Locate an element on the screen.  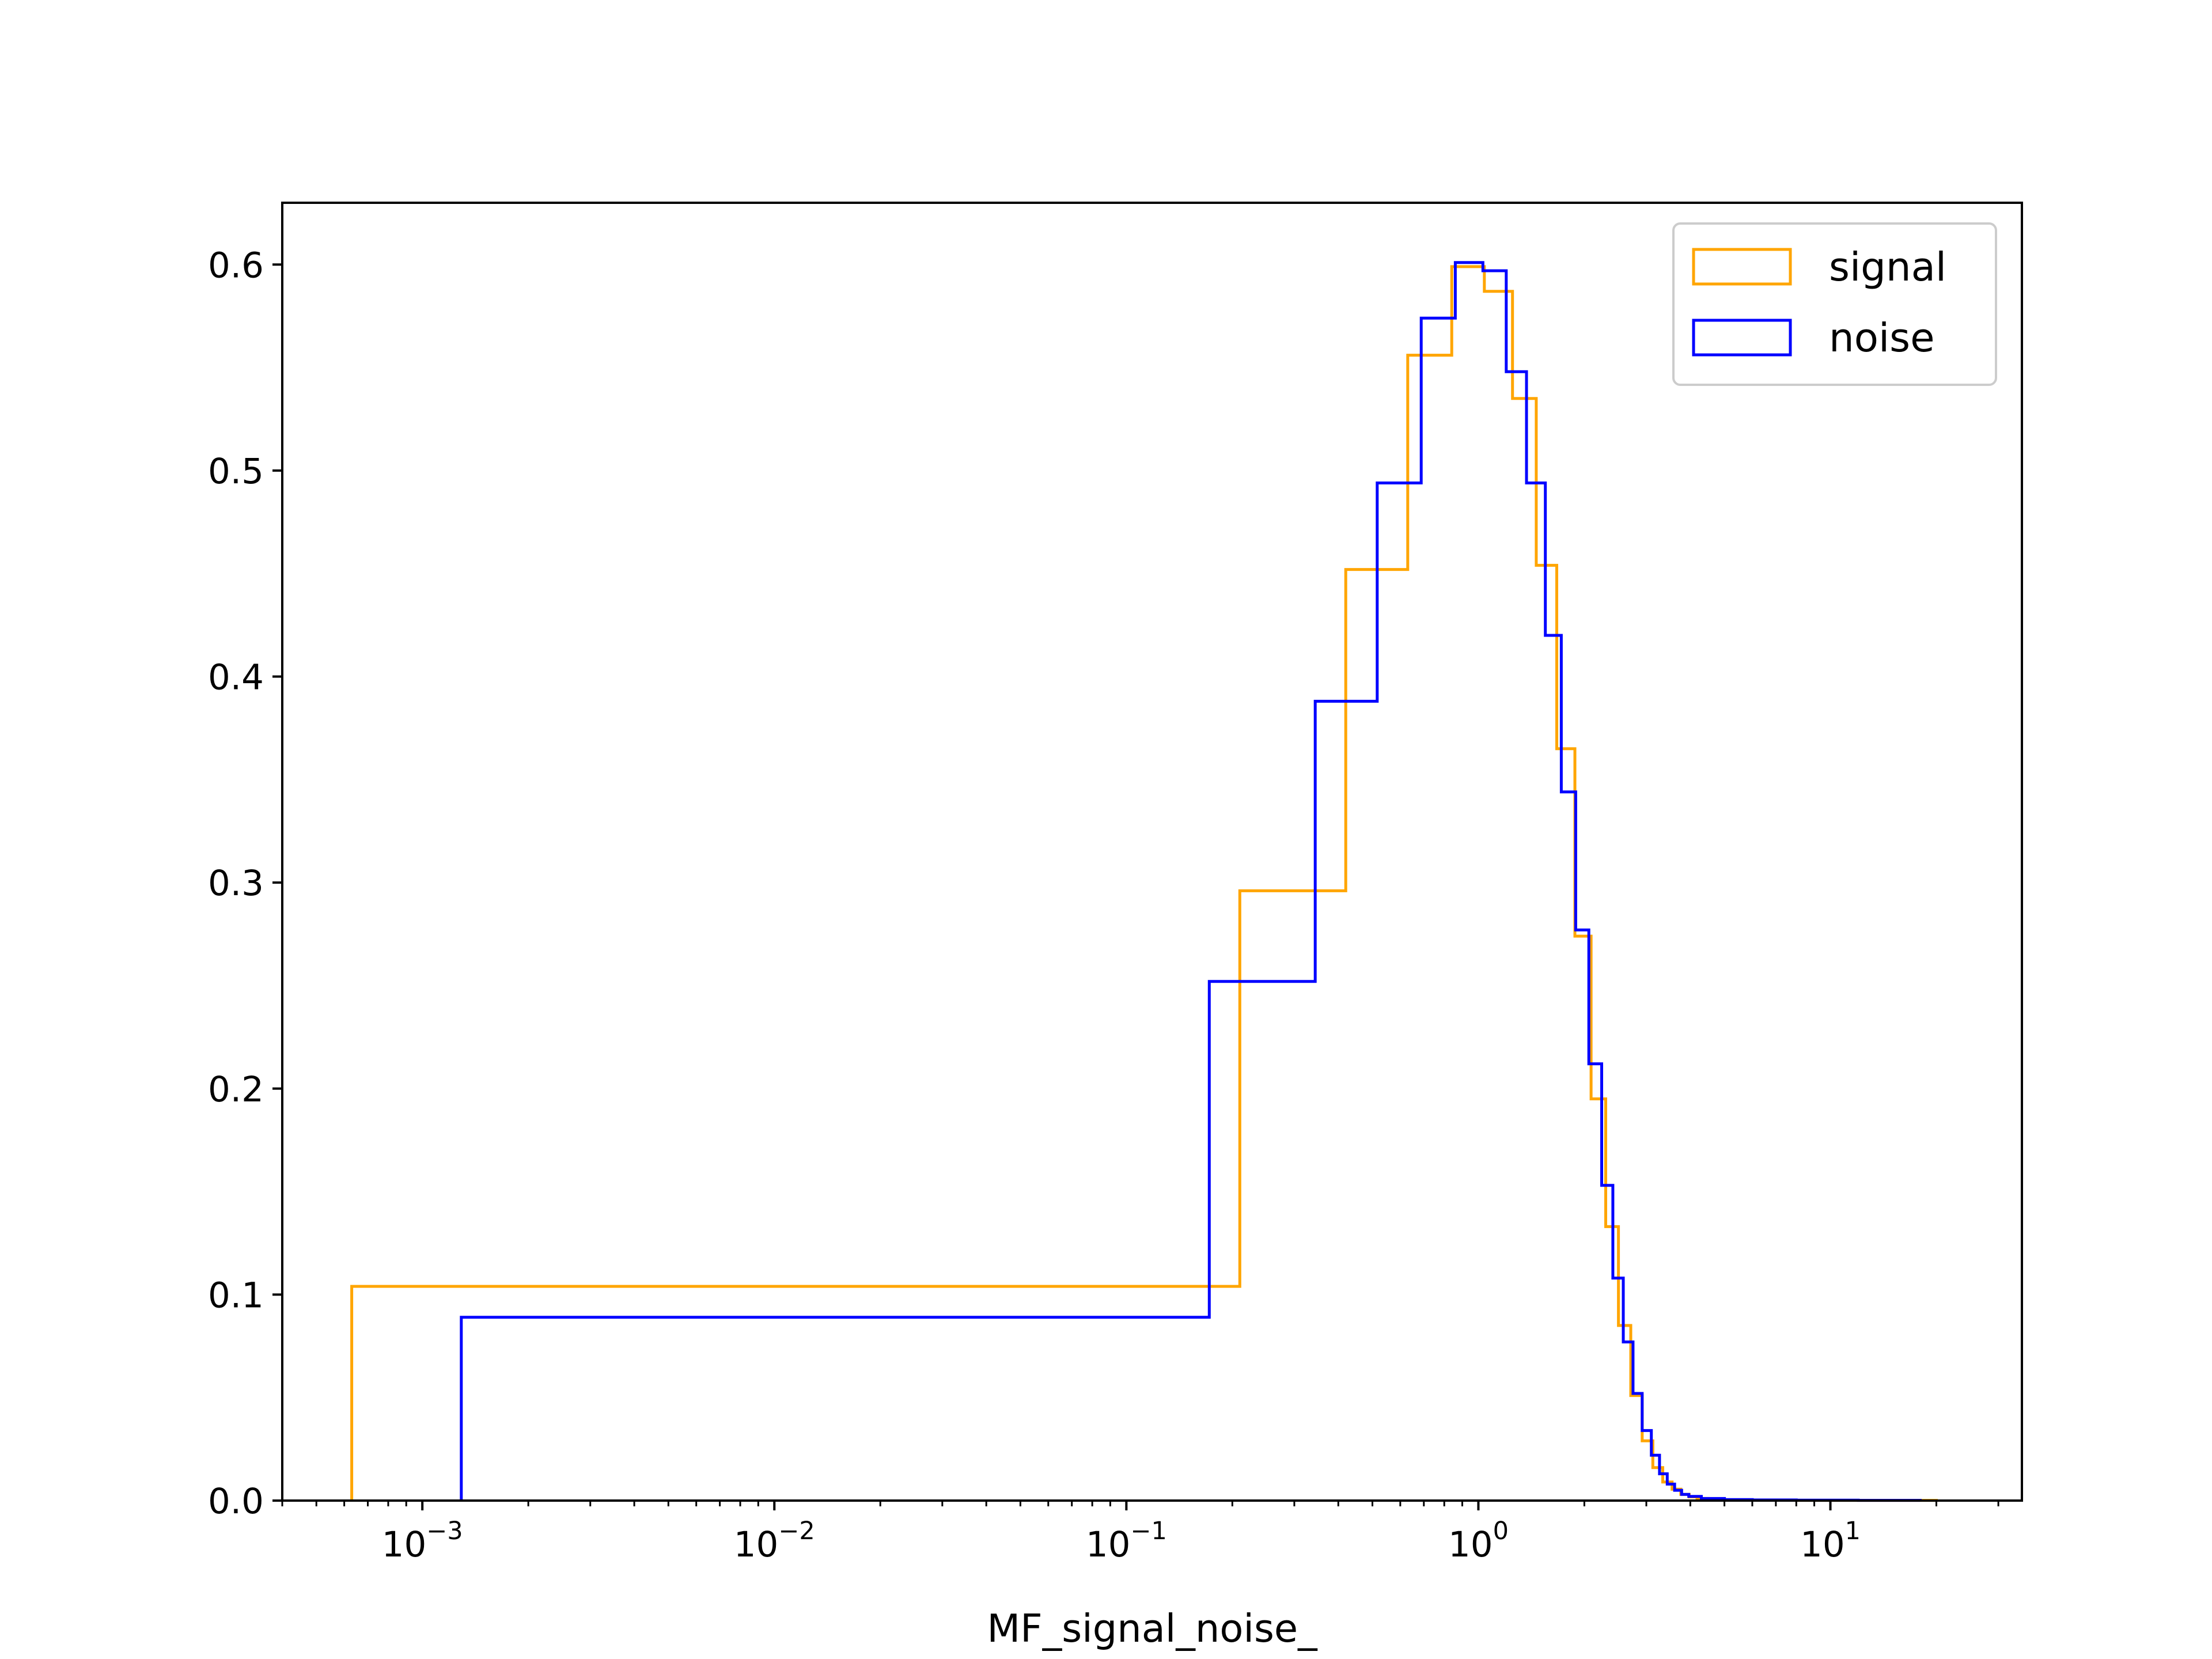
legend-label-noise: noise is located at coordinates (1882, 338).